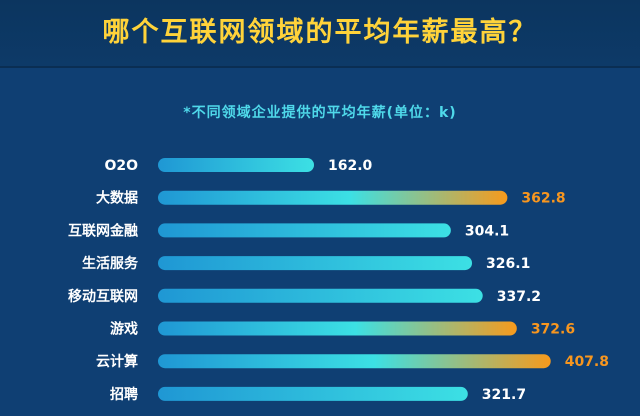  What do you see at coordinates (519, 297) in the screenshot?
I see `value-label: 337.2` at bounding box center [519, 297].